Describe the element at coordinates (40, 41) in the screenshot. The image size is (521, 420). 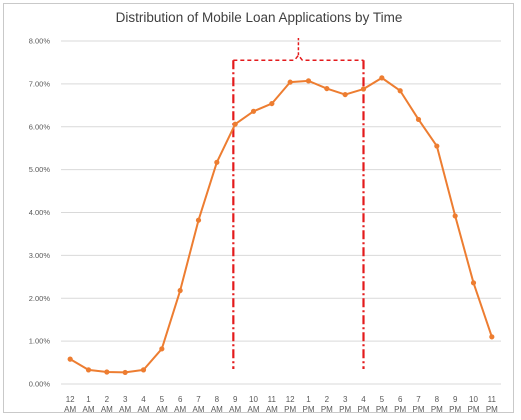
I see `y-tick-label: 8.00%` at that location.